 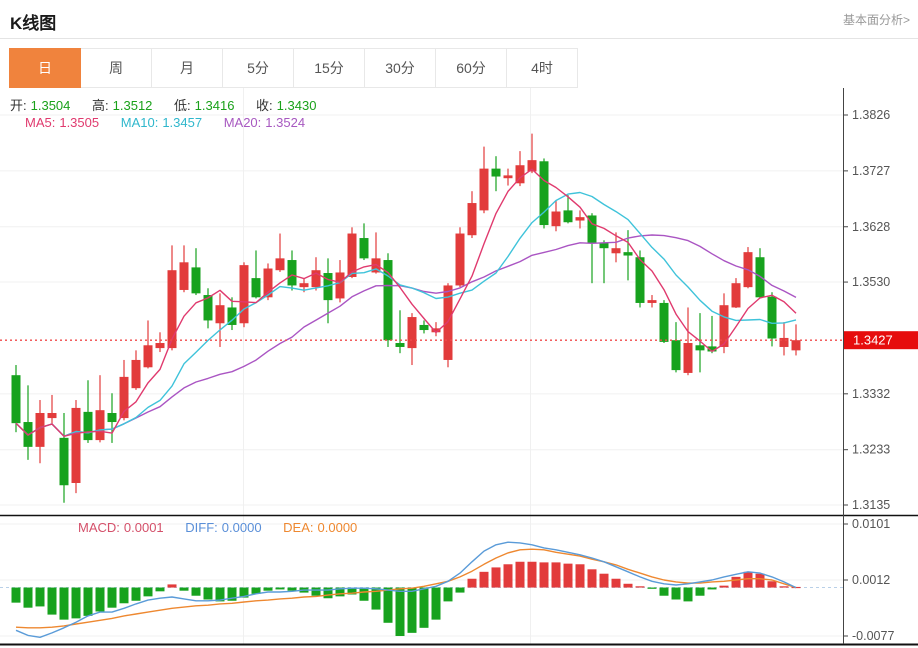 I want to click on tab-60分: 60分, so click(x=471, y=68).